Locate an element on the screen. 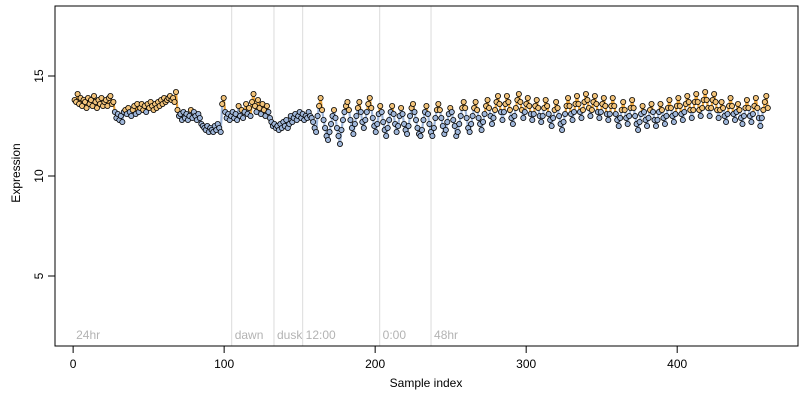  x-axis: 0 100 200 300 400 is located at coordinates (379, 358).